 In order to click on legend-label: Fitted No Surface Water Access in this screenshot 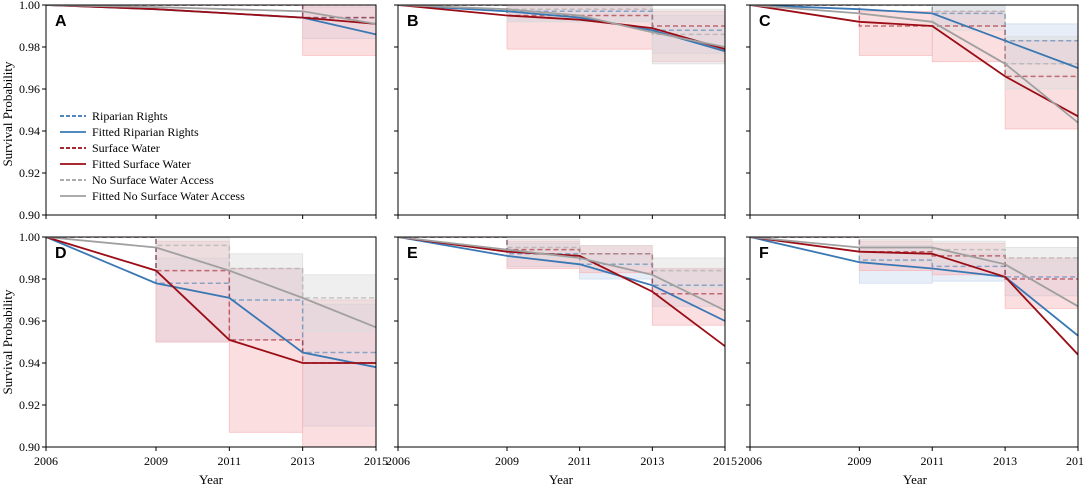, I will do `click(168, 196)`.